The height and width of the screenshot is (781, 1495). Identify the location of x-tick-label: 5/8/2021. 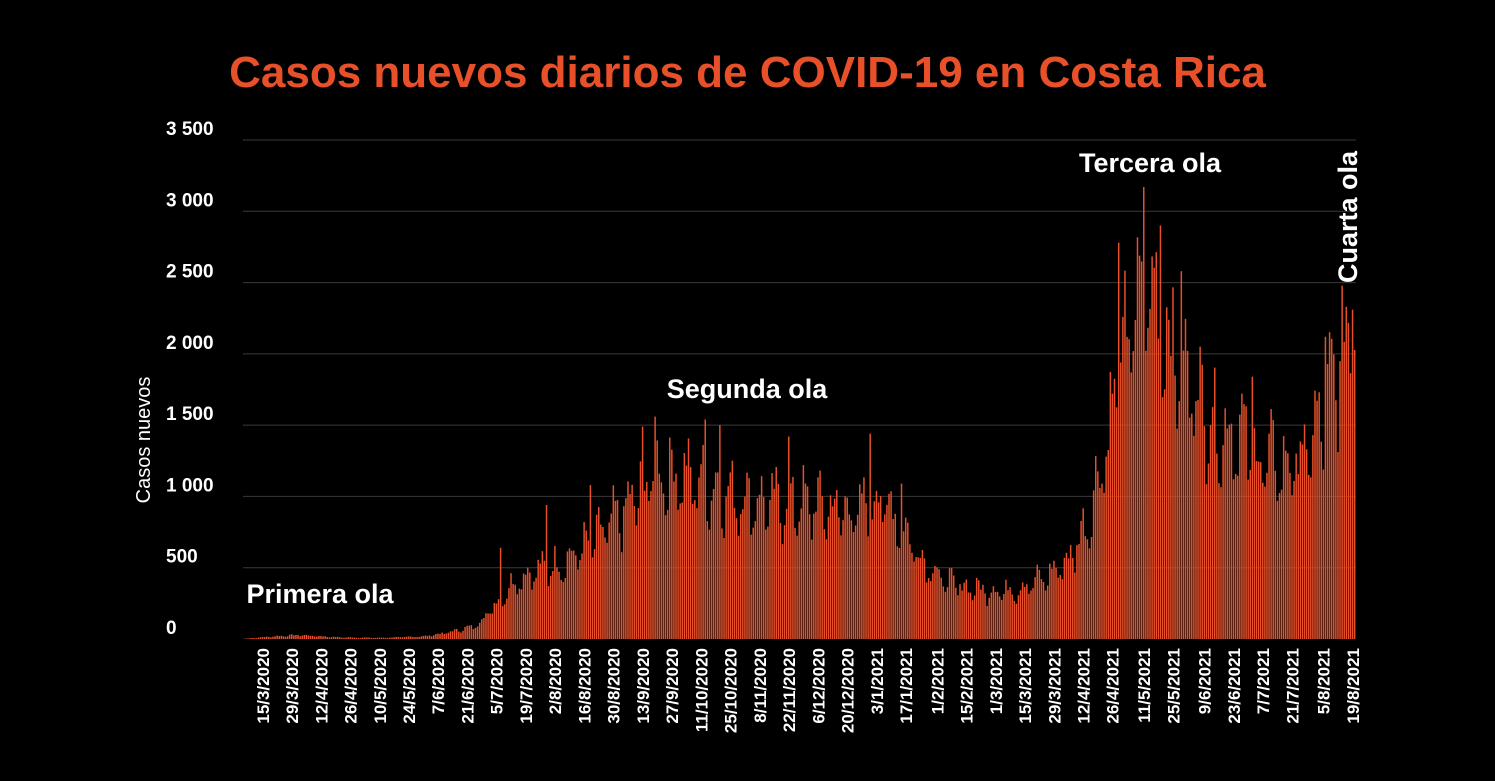
(1324, 681).